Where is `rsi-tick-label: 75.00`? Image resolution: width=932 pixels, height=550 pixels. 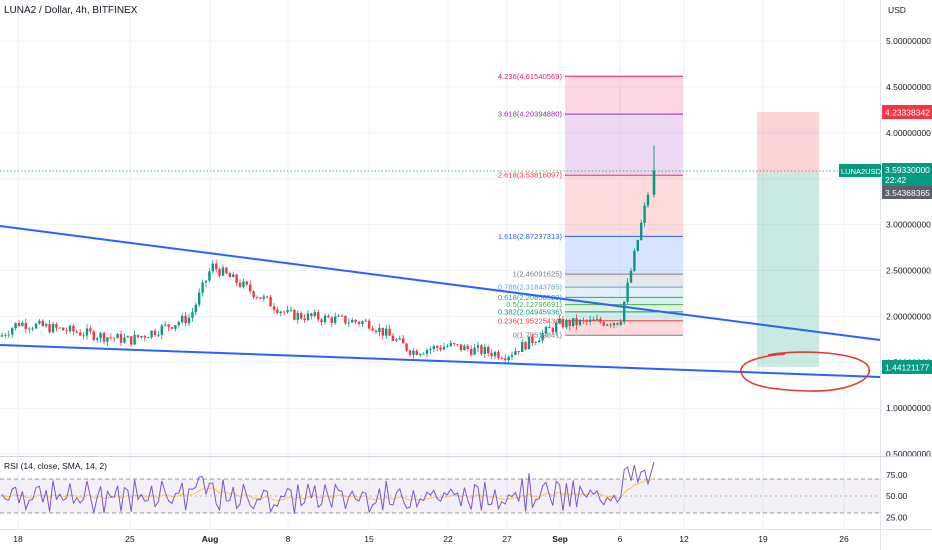
rsi-tick-label: 75.00 is located at coordinates (897, 475).